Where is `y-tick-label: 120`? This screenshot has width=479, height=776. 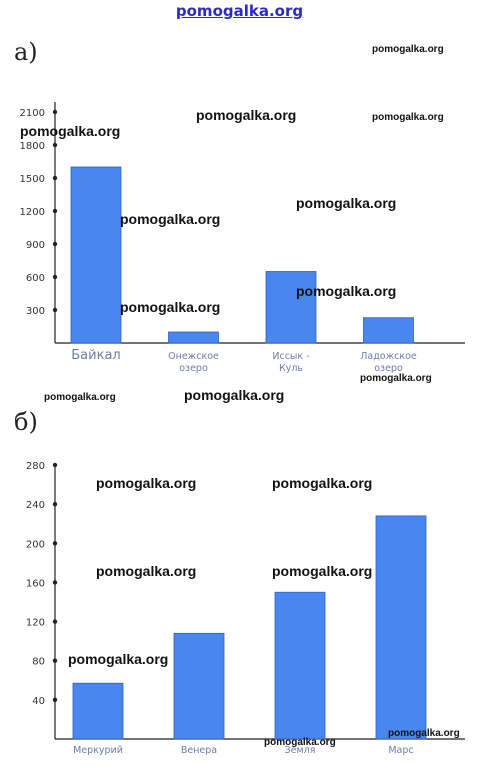
y-tick-label: 120 is located at coordinates (35, 623).